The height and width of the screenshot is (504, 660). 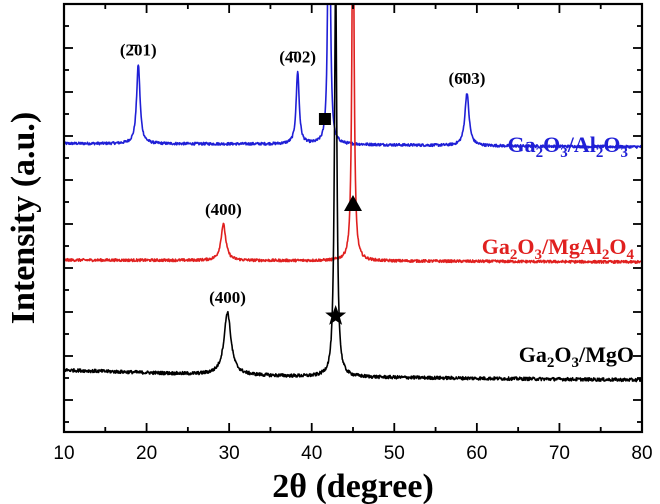 I want to click on x-tick-label: 10, so click(x=63, y=453).